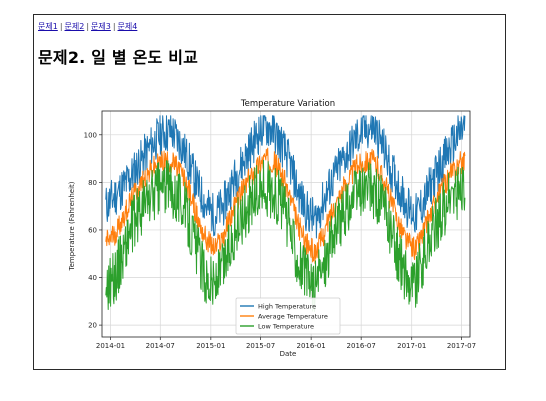 This screenshot has width=546, height=401. What do you see at coordinates (160, 346) in the screenshot?
I see `x-tick-label: 2014-07` at bounding box center [160, 346].